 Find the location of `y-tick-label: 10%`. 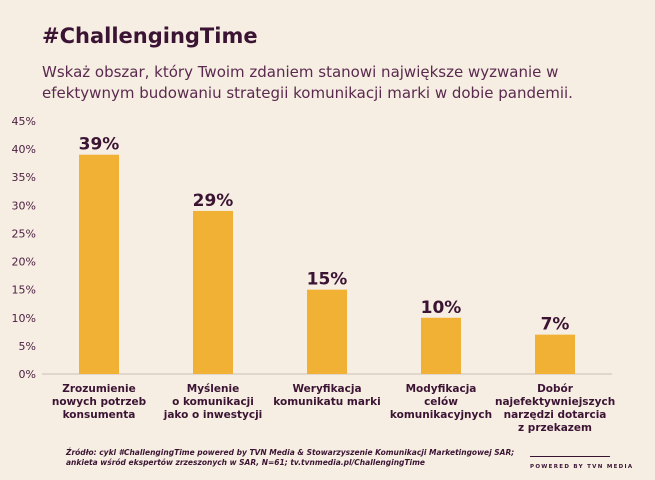

y-tick-label: 10% is located at coordinates (24, 318).